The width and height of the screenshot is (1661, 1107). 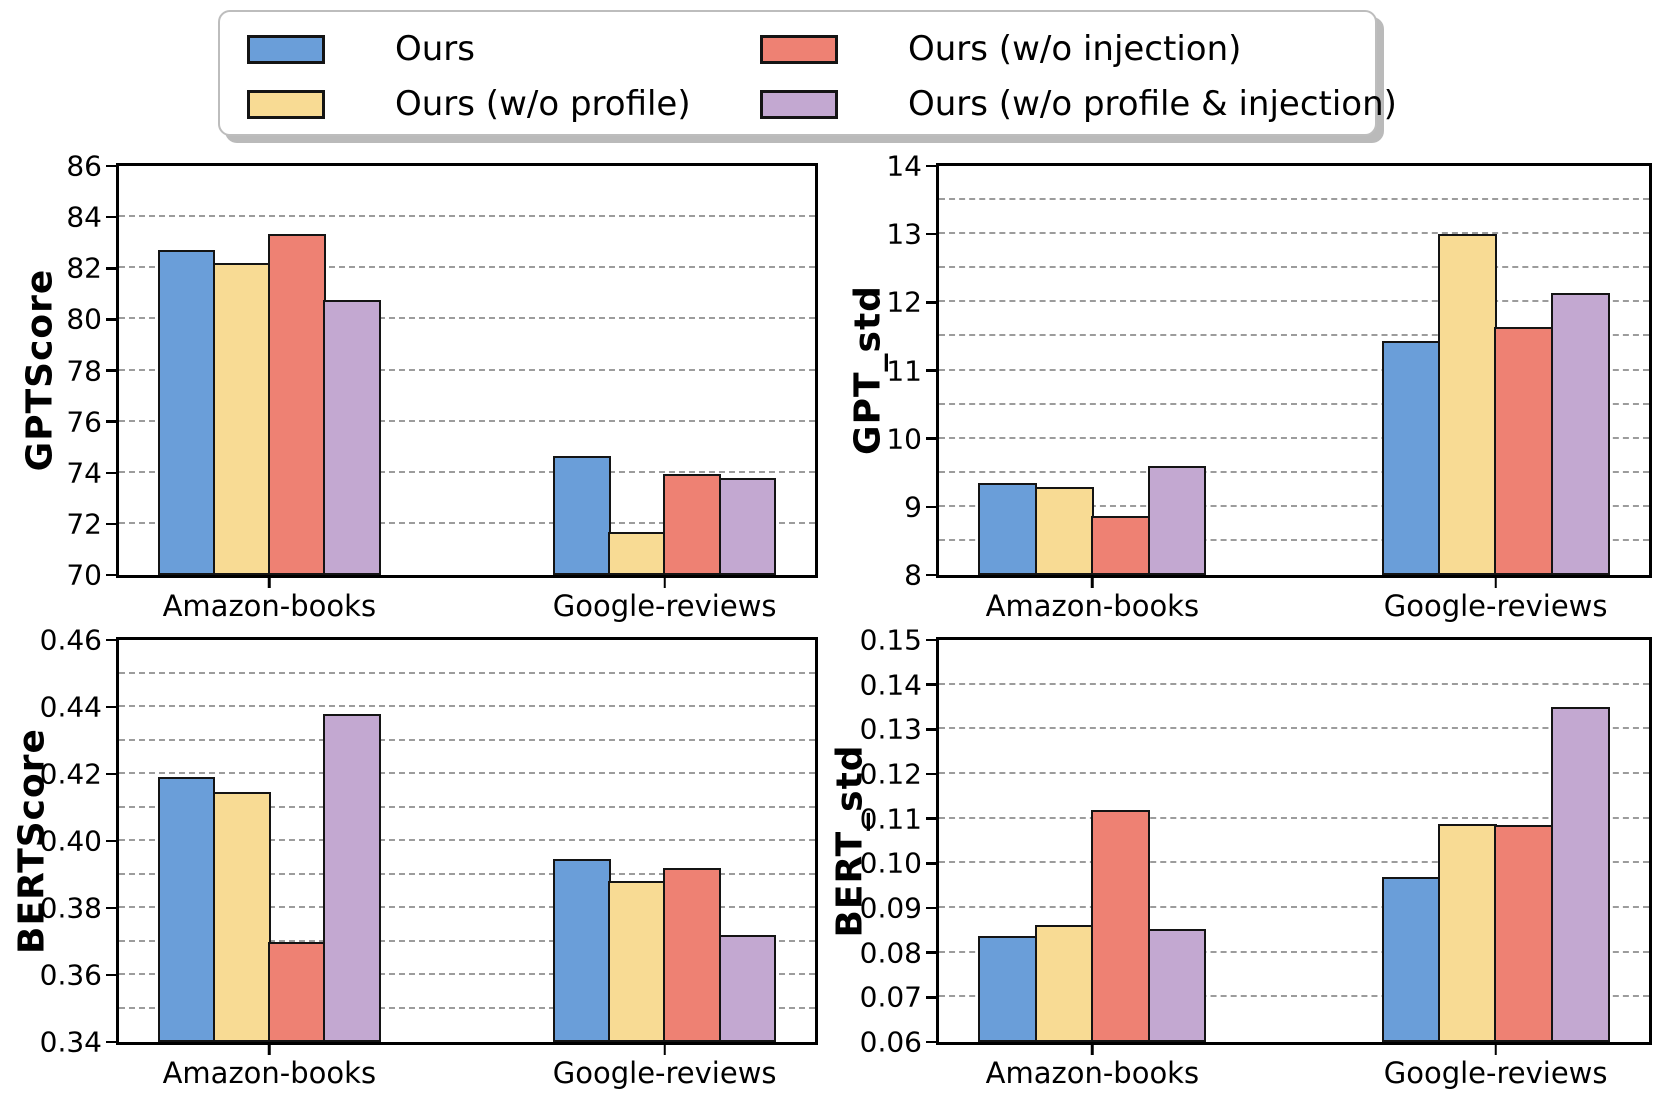 What do you see at coordinates (84, 370) in the screenshot?
I see `y-tick-label: 78` at bounding box center [84, 370].